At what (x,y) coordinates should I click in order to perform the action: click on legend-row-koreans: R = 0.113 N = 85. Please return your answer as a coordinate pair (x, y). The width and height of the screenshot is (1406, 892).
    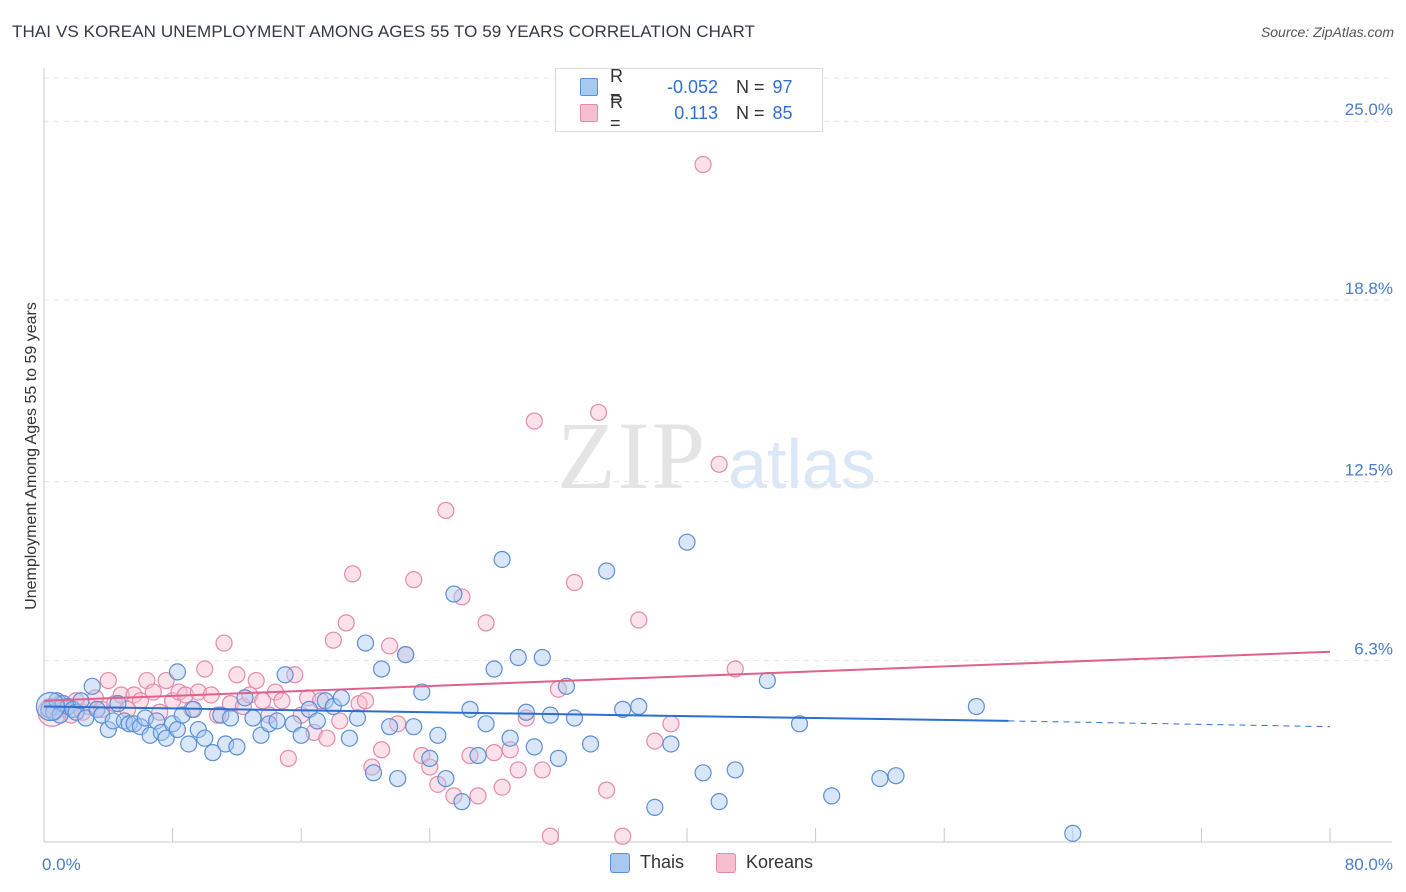
    Looking at the image, I should click on (686, 112).